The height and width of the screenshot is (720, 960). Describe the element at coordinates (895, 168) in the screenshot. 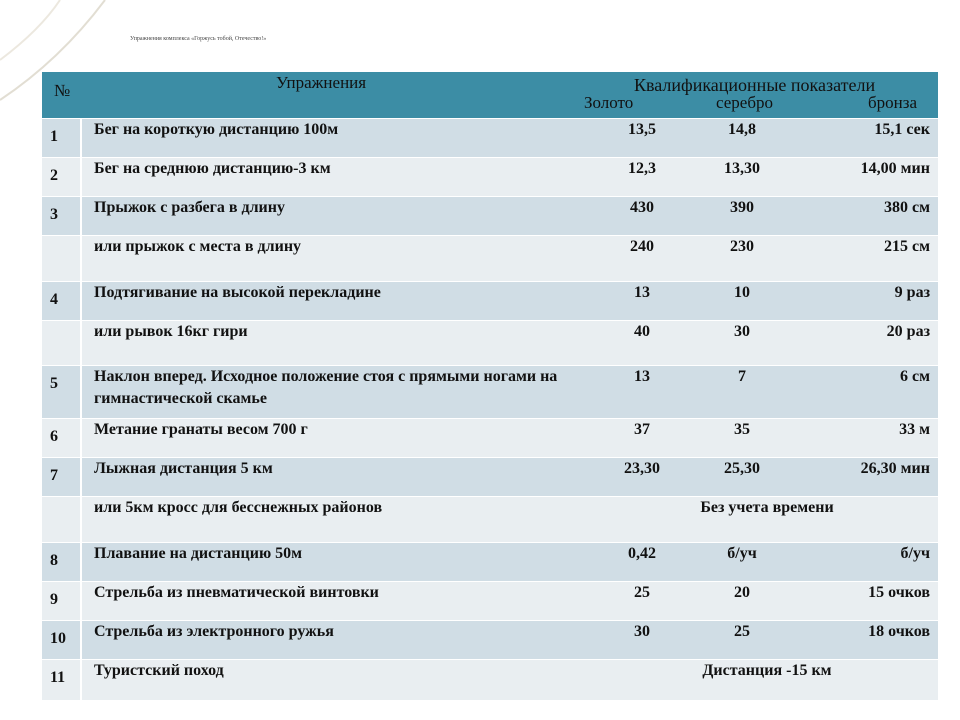

I see `bronze: 14,00 мин` at that location.